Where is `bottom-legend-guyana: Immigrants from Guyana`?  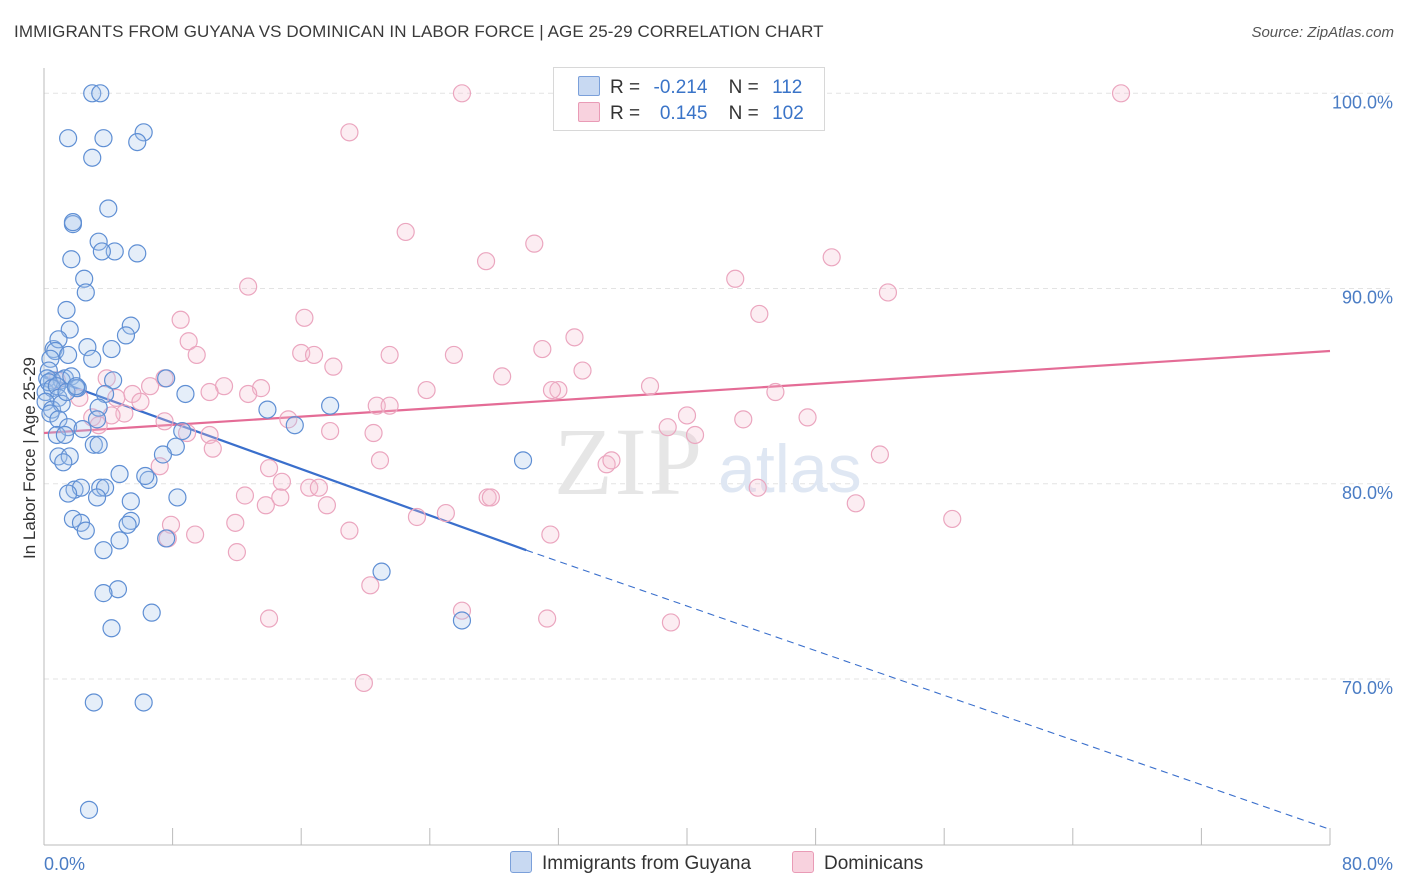
bottom-legend-guyana: Immigrants from Guyana is located at coordinates (630, 863).